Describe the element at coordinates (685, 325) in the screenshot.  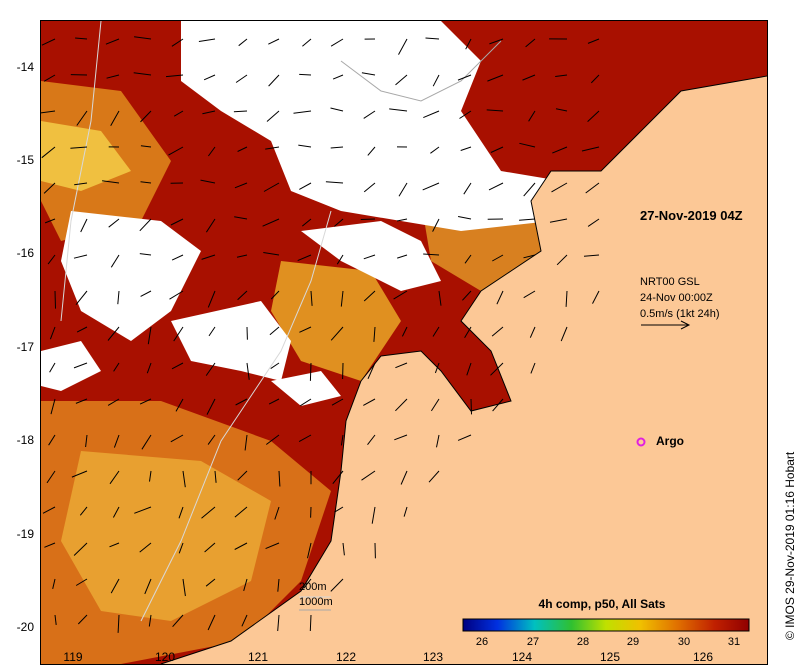
I see `vector-legend-arrowhead` at that location.